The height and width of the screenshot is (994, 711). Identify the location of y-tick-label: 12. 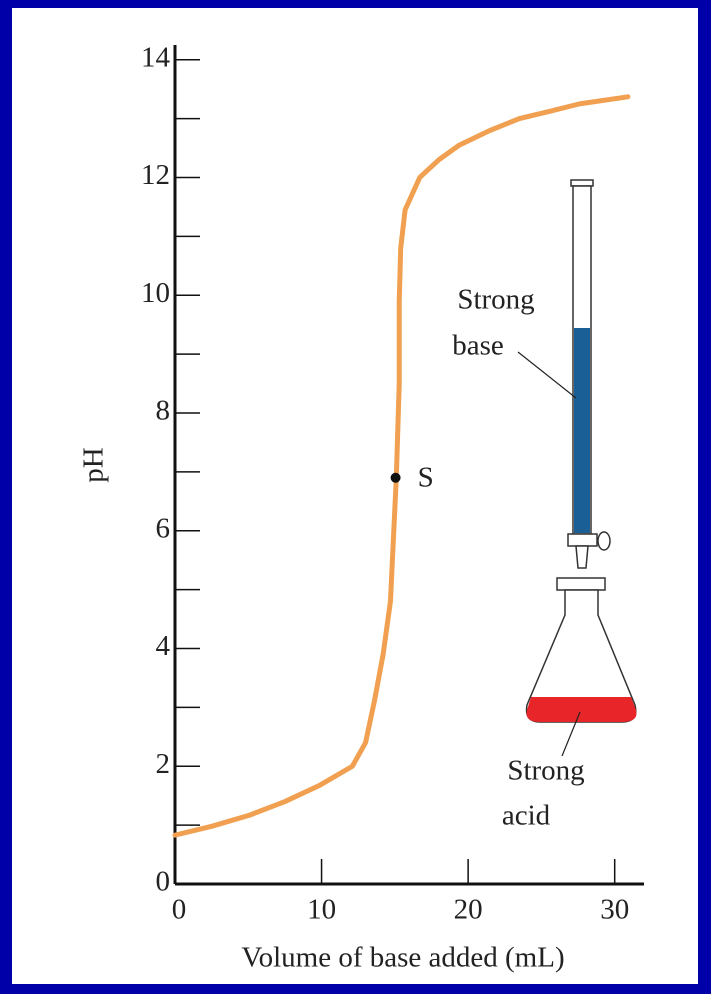
(155, 175).